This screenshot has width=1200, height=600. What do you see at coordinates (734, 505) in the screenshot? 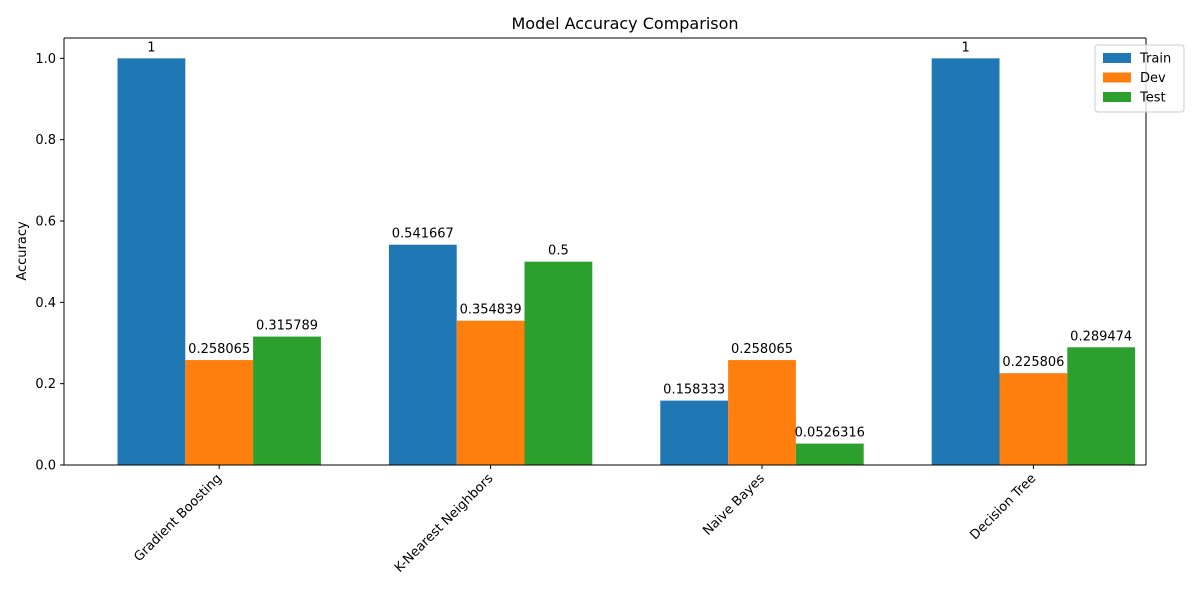
I see `x-tick-label: Naive Bayes` at bounding box center [734, 505].